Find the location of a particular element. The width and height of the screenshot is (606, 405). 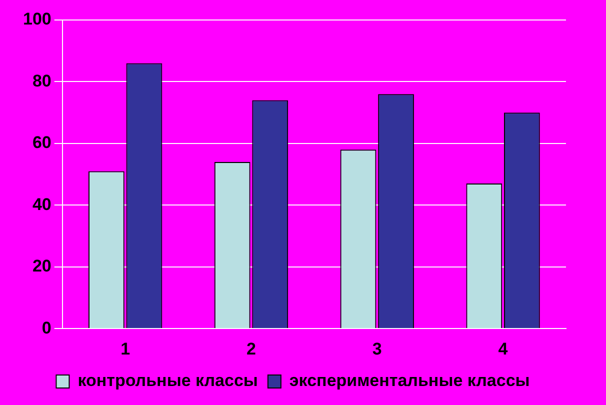

y-tick-label: 0 is located at coordinates (47, 328).